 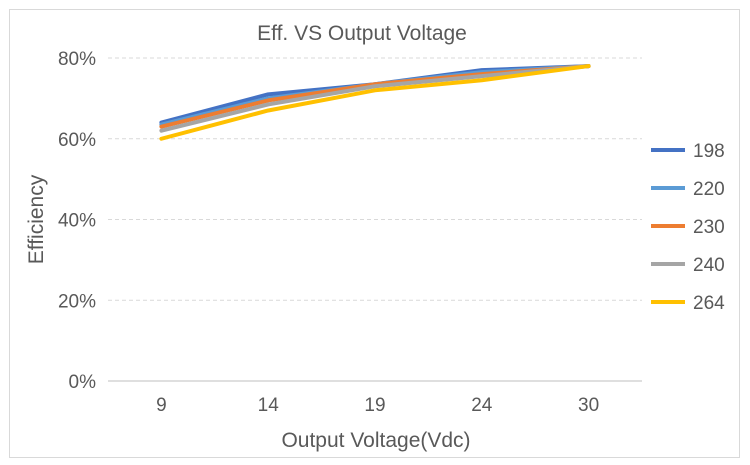 I want to click on legend: 198 220 230 240 264, so click(x=688, y=227).